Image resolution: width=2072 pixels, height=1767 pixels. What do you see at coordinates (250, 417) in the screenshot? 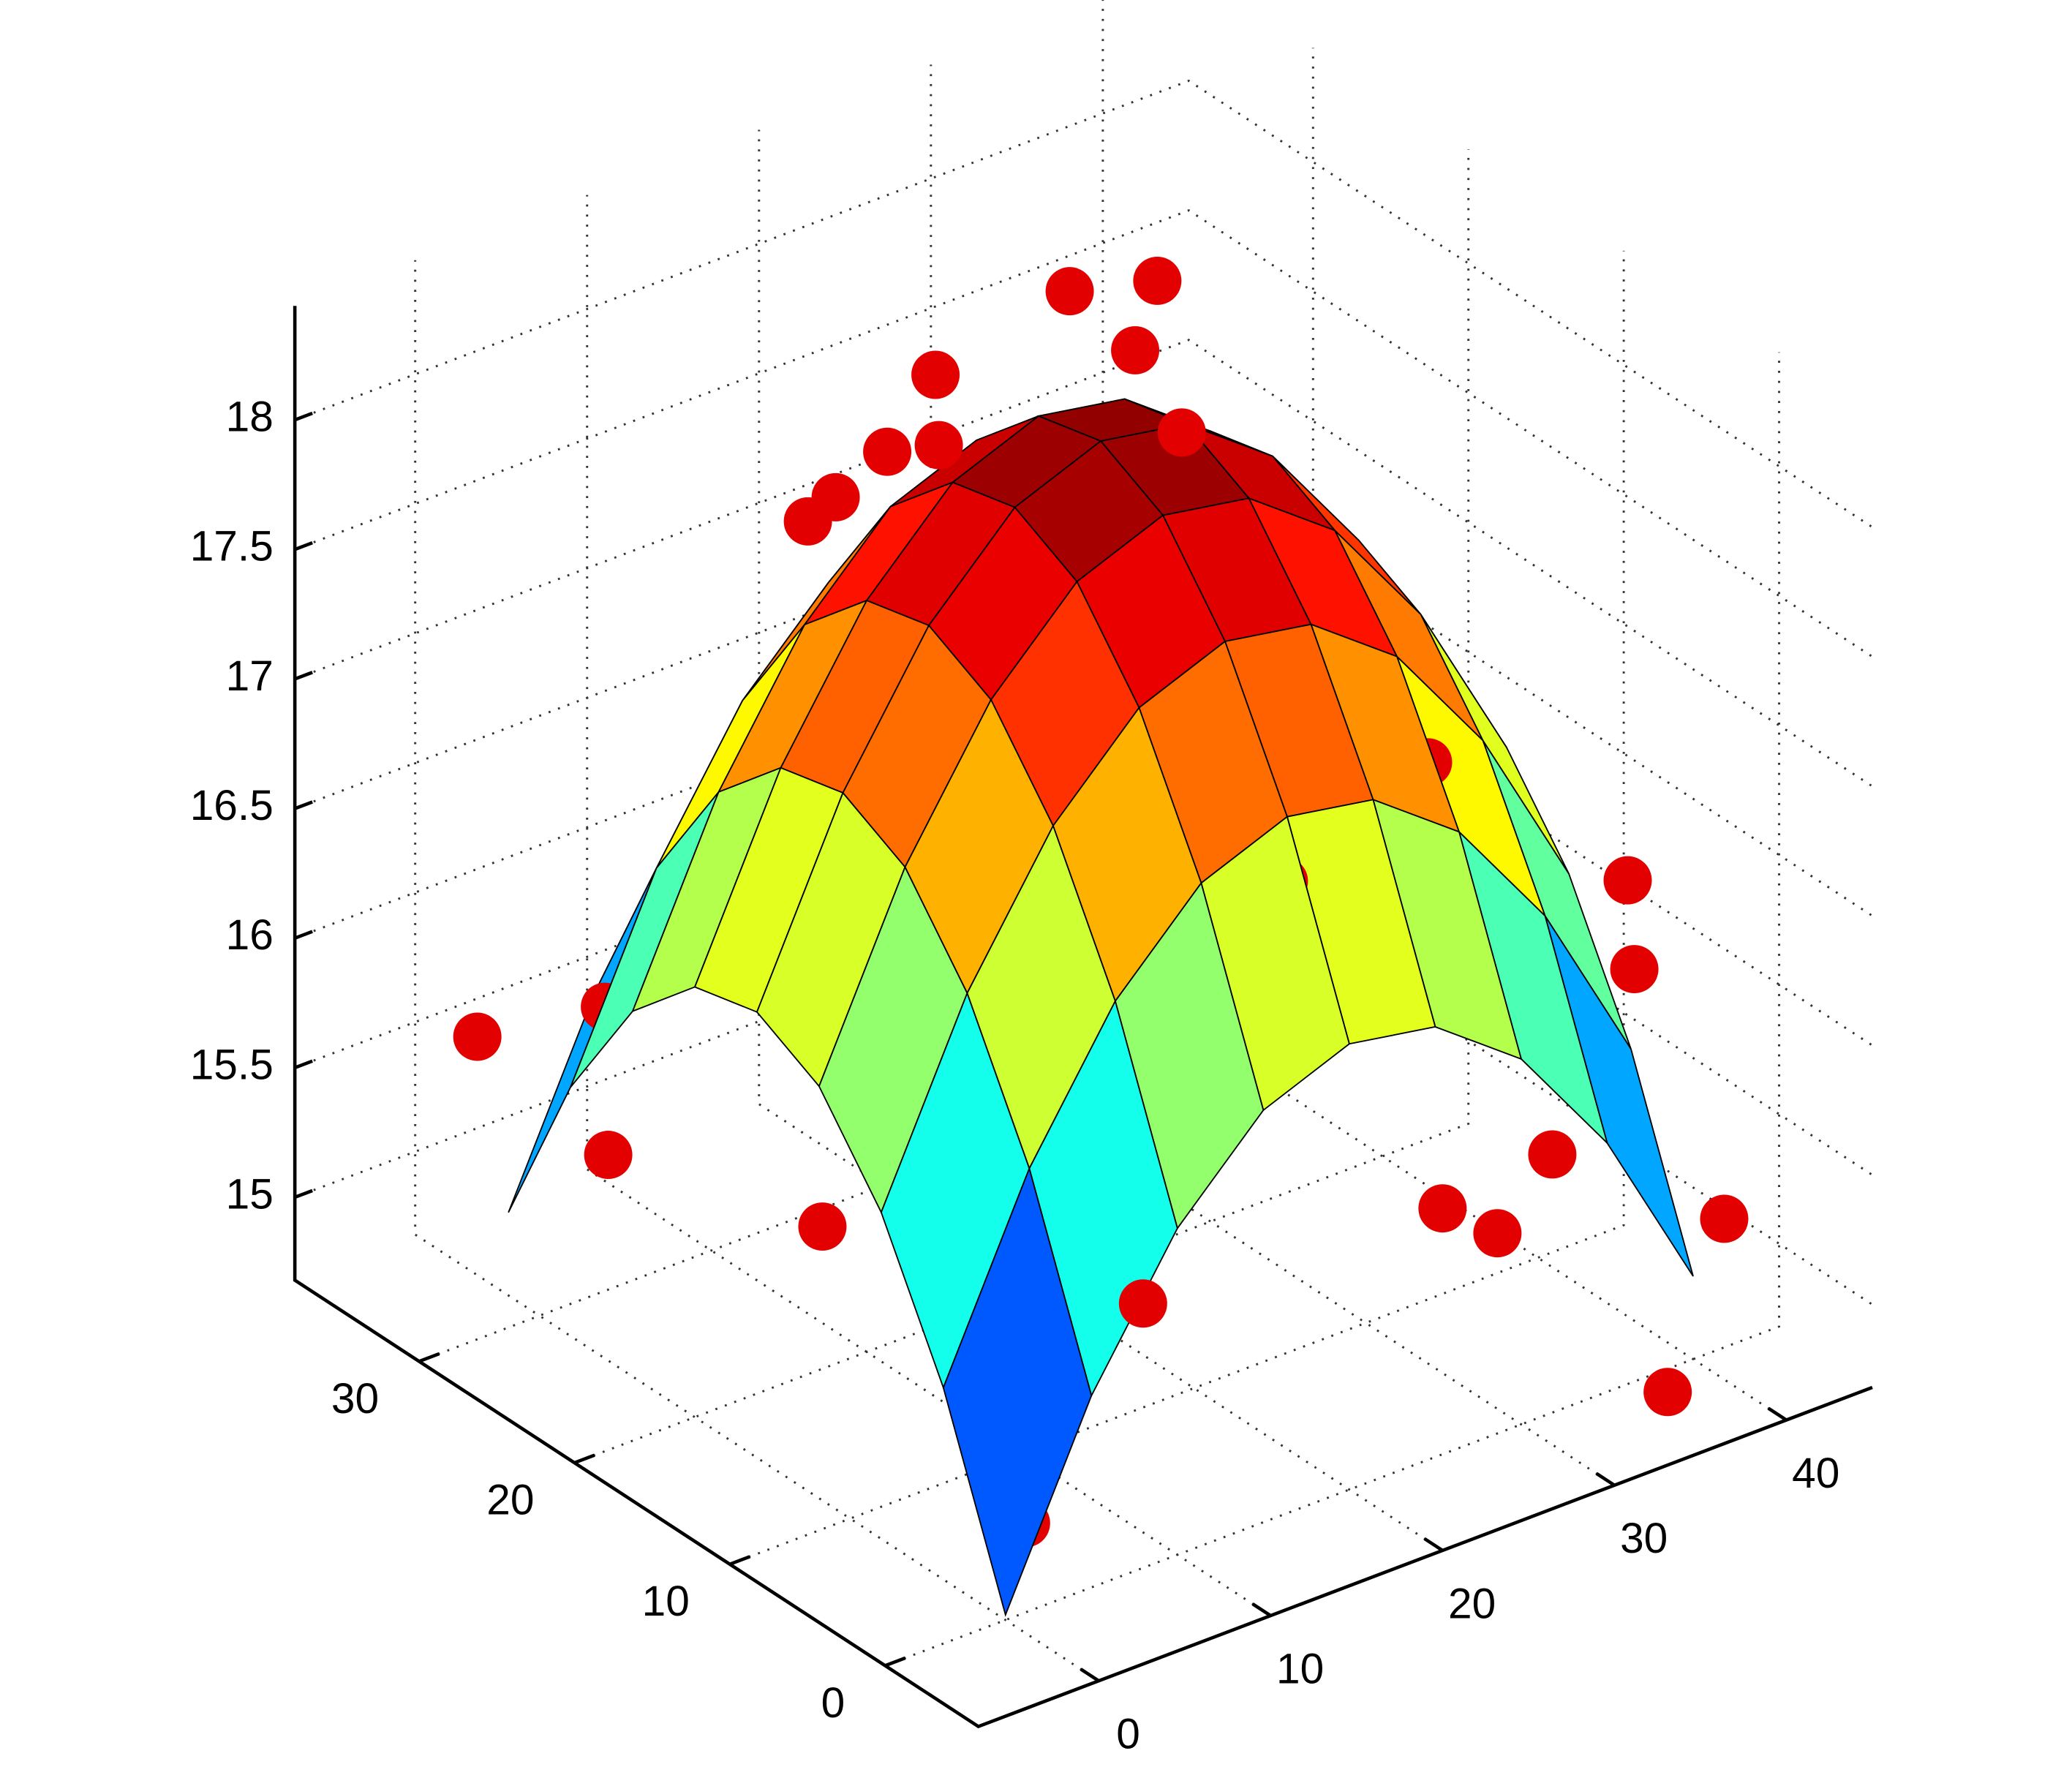
I see `z-tick-label: 18` at bounding box center [250, 417].